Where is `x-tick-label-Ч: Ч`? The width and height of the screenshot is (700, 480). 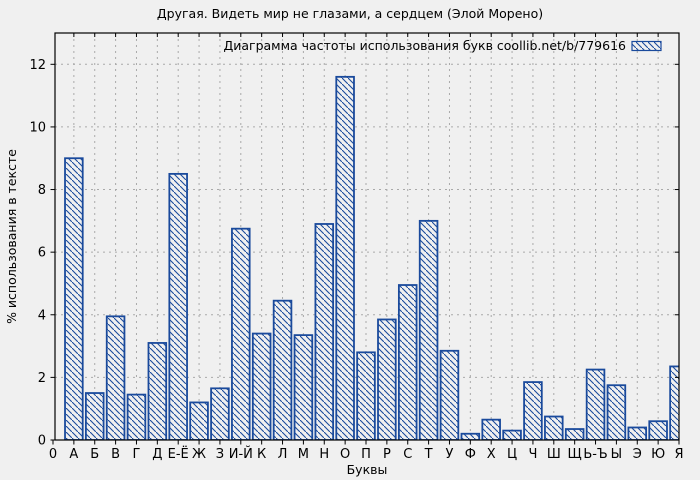
x-tick-label-Ч: Ч is located at coordinates (532, 454).